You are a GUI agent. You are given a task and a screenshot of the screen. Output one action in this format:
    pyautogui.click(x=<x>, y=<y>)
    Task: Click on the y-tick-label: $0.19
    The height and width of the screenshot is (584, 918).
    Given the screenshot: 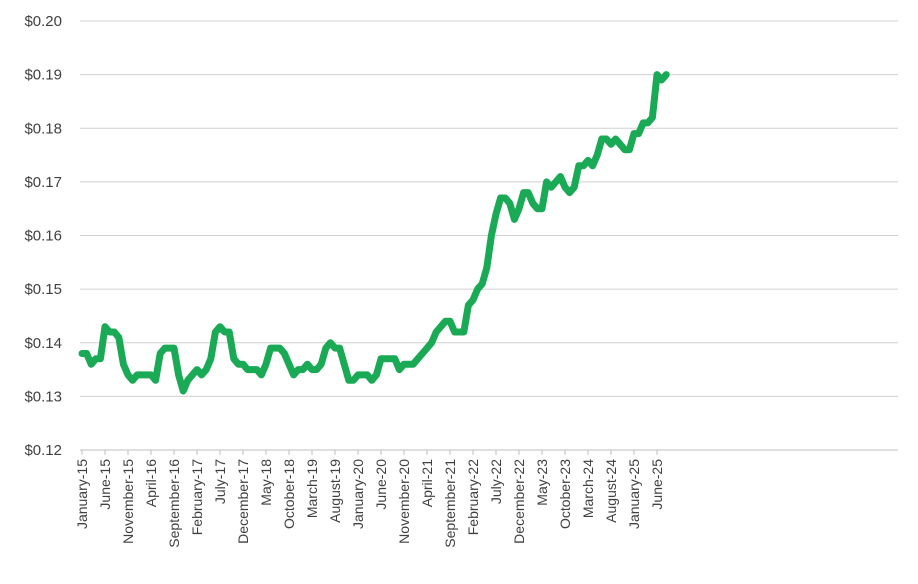 What is the action you would take?
    pyautogui.click(x=43, y=75)
    